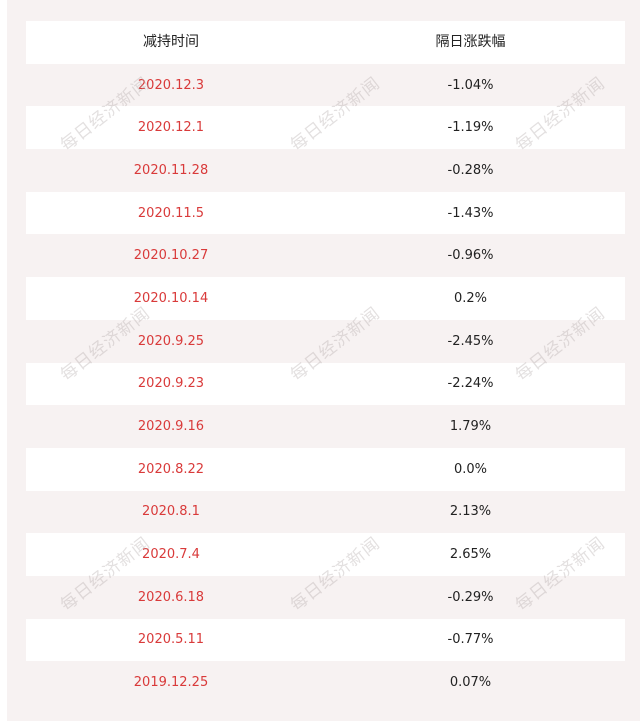  What do you see at coordinates (171, 85) in the screenshot?
I see `row-date: 2020.12.3` at bounding box center [171, 85].